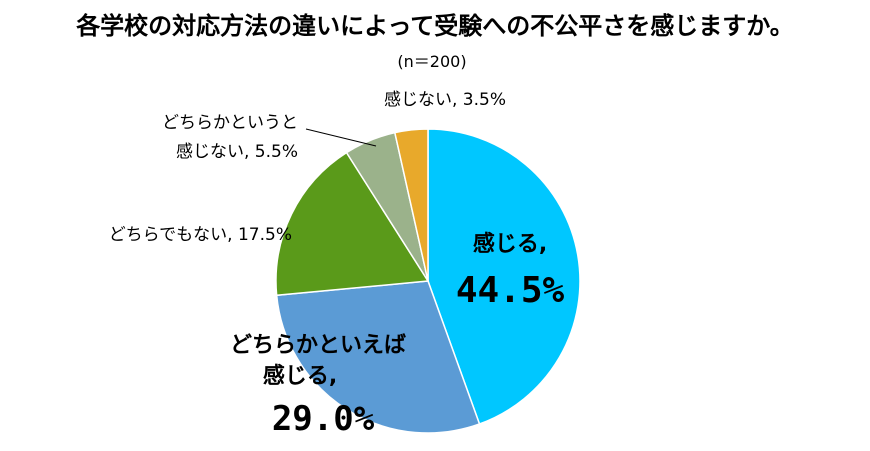 This screenshot has width=870, height=451. I want to click on pie-slice-dochirakatoieba, so click(378, 357).